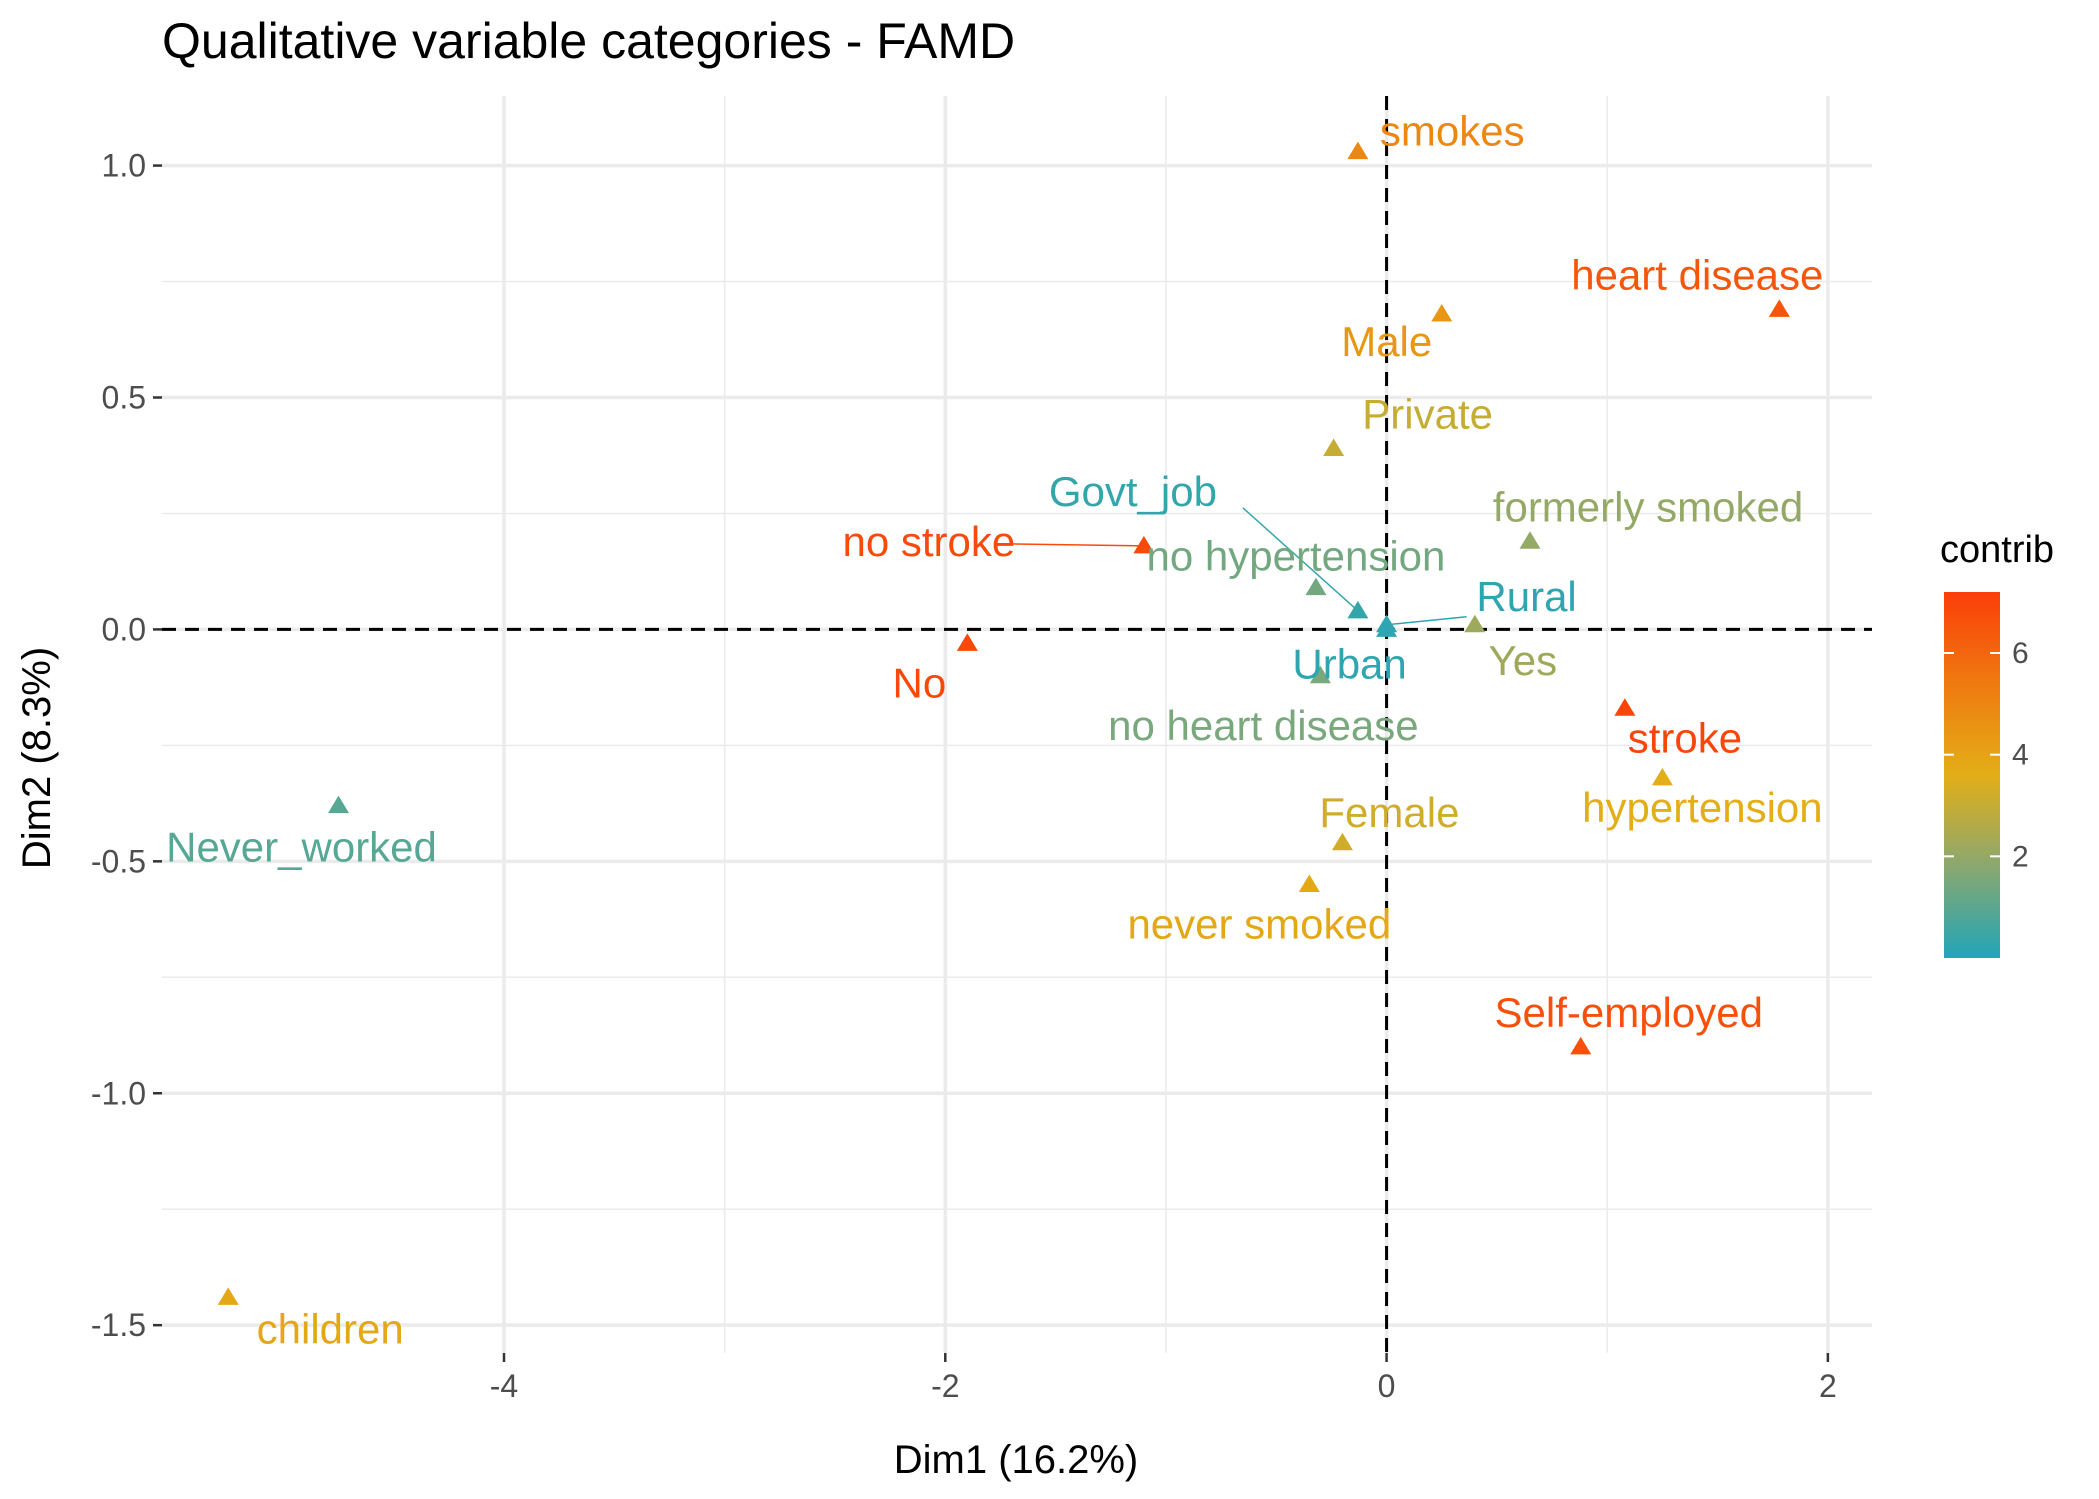  What do you see at coordinates (928, 541) in the screenshot?
I see `point-label: no stroke` at bounding box center [928, 541].